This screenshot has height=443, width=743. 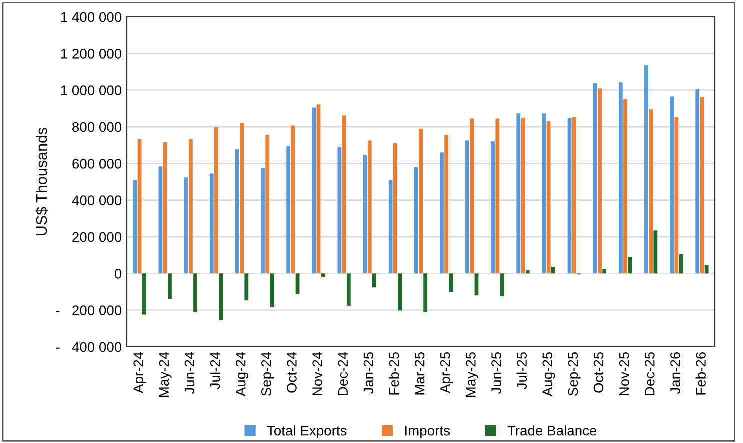 I want to click on y-tick-label: - 400 000, so click(x=89, y=347).